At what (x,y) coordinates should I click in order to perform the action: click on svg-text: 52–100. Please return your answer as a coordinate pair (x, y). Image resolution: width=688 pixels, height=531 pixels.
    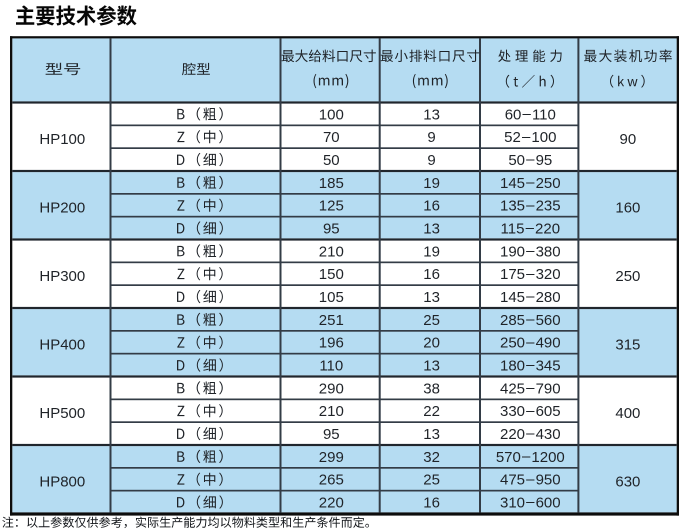
    Looking at the image, I should click on (530, 137).